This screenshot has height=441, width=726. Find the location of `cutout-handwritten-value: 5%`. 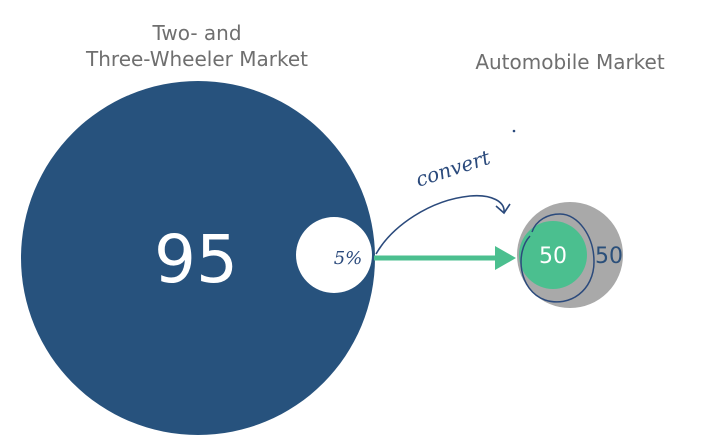

cutout-handwritten-value: 5% is located at coordinates (348, 258).